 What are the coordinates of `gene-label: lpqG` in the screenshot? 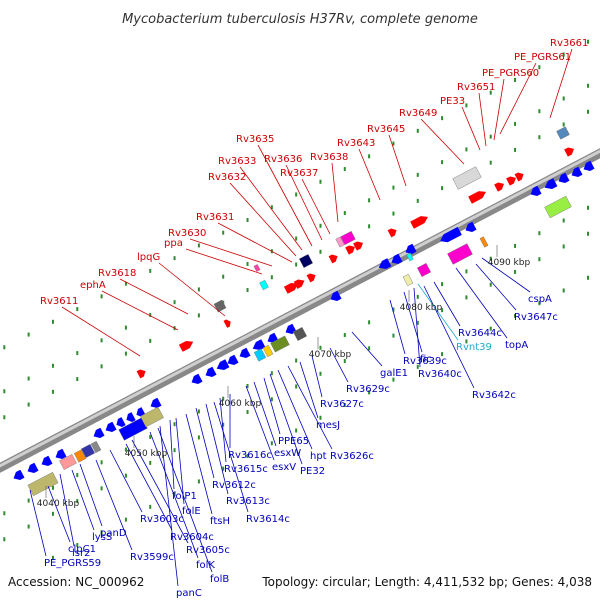 It's located at (148, 257).